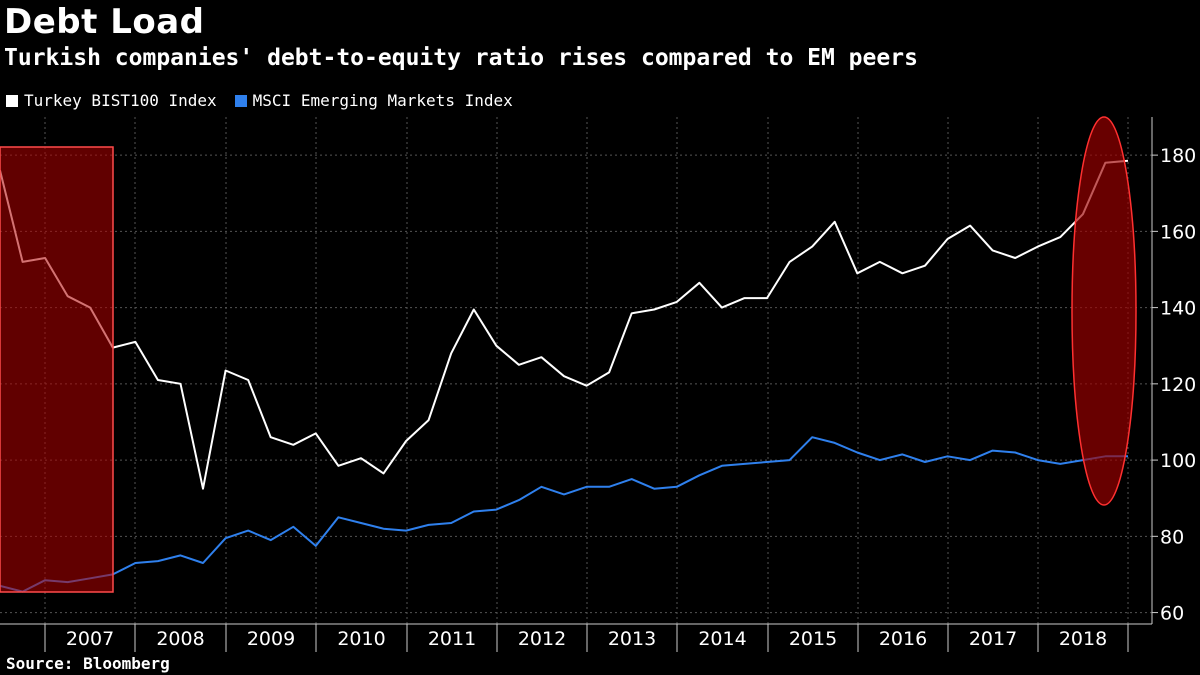  What do you see at coordinates (903, 639) in the screenshot?
I see `x-tick-label: 2016` at bounding box center [903, 639].